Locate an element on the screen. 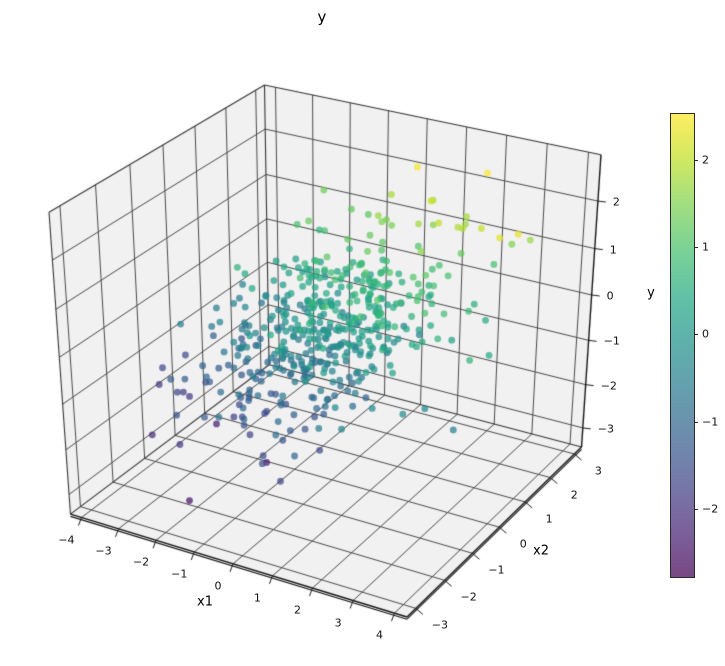  colorbar is located at coordinates (682, 345).